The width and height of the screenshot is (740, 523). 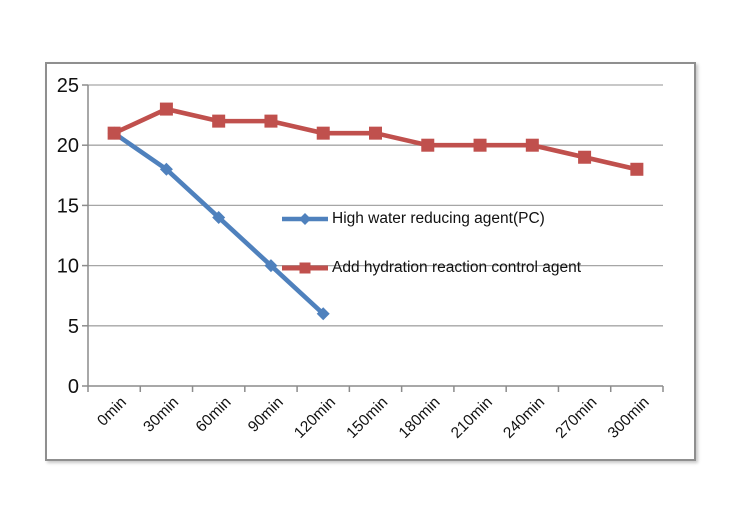 What do you see at coordinates (420, 418) in the screenshot?
I see `x-tick-label: 180min` at bounding box center [420, 418].